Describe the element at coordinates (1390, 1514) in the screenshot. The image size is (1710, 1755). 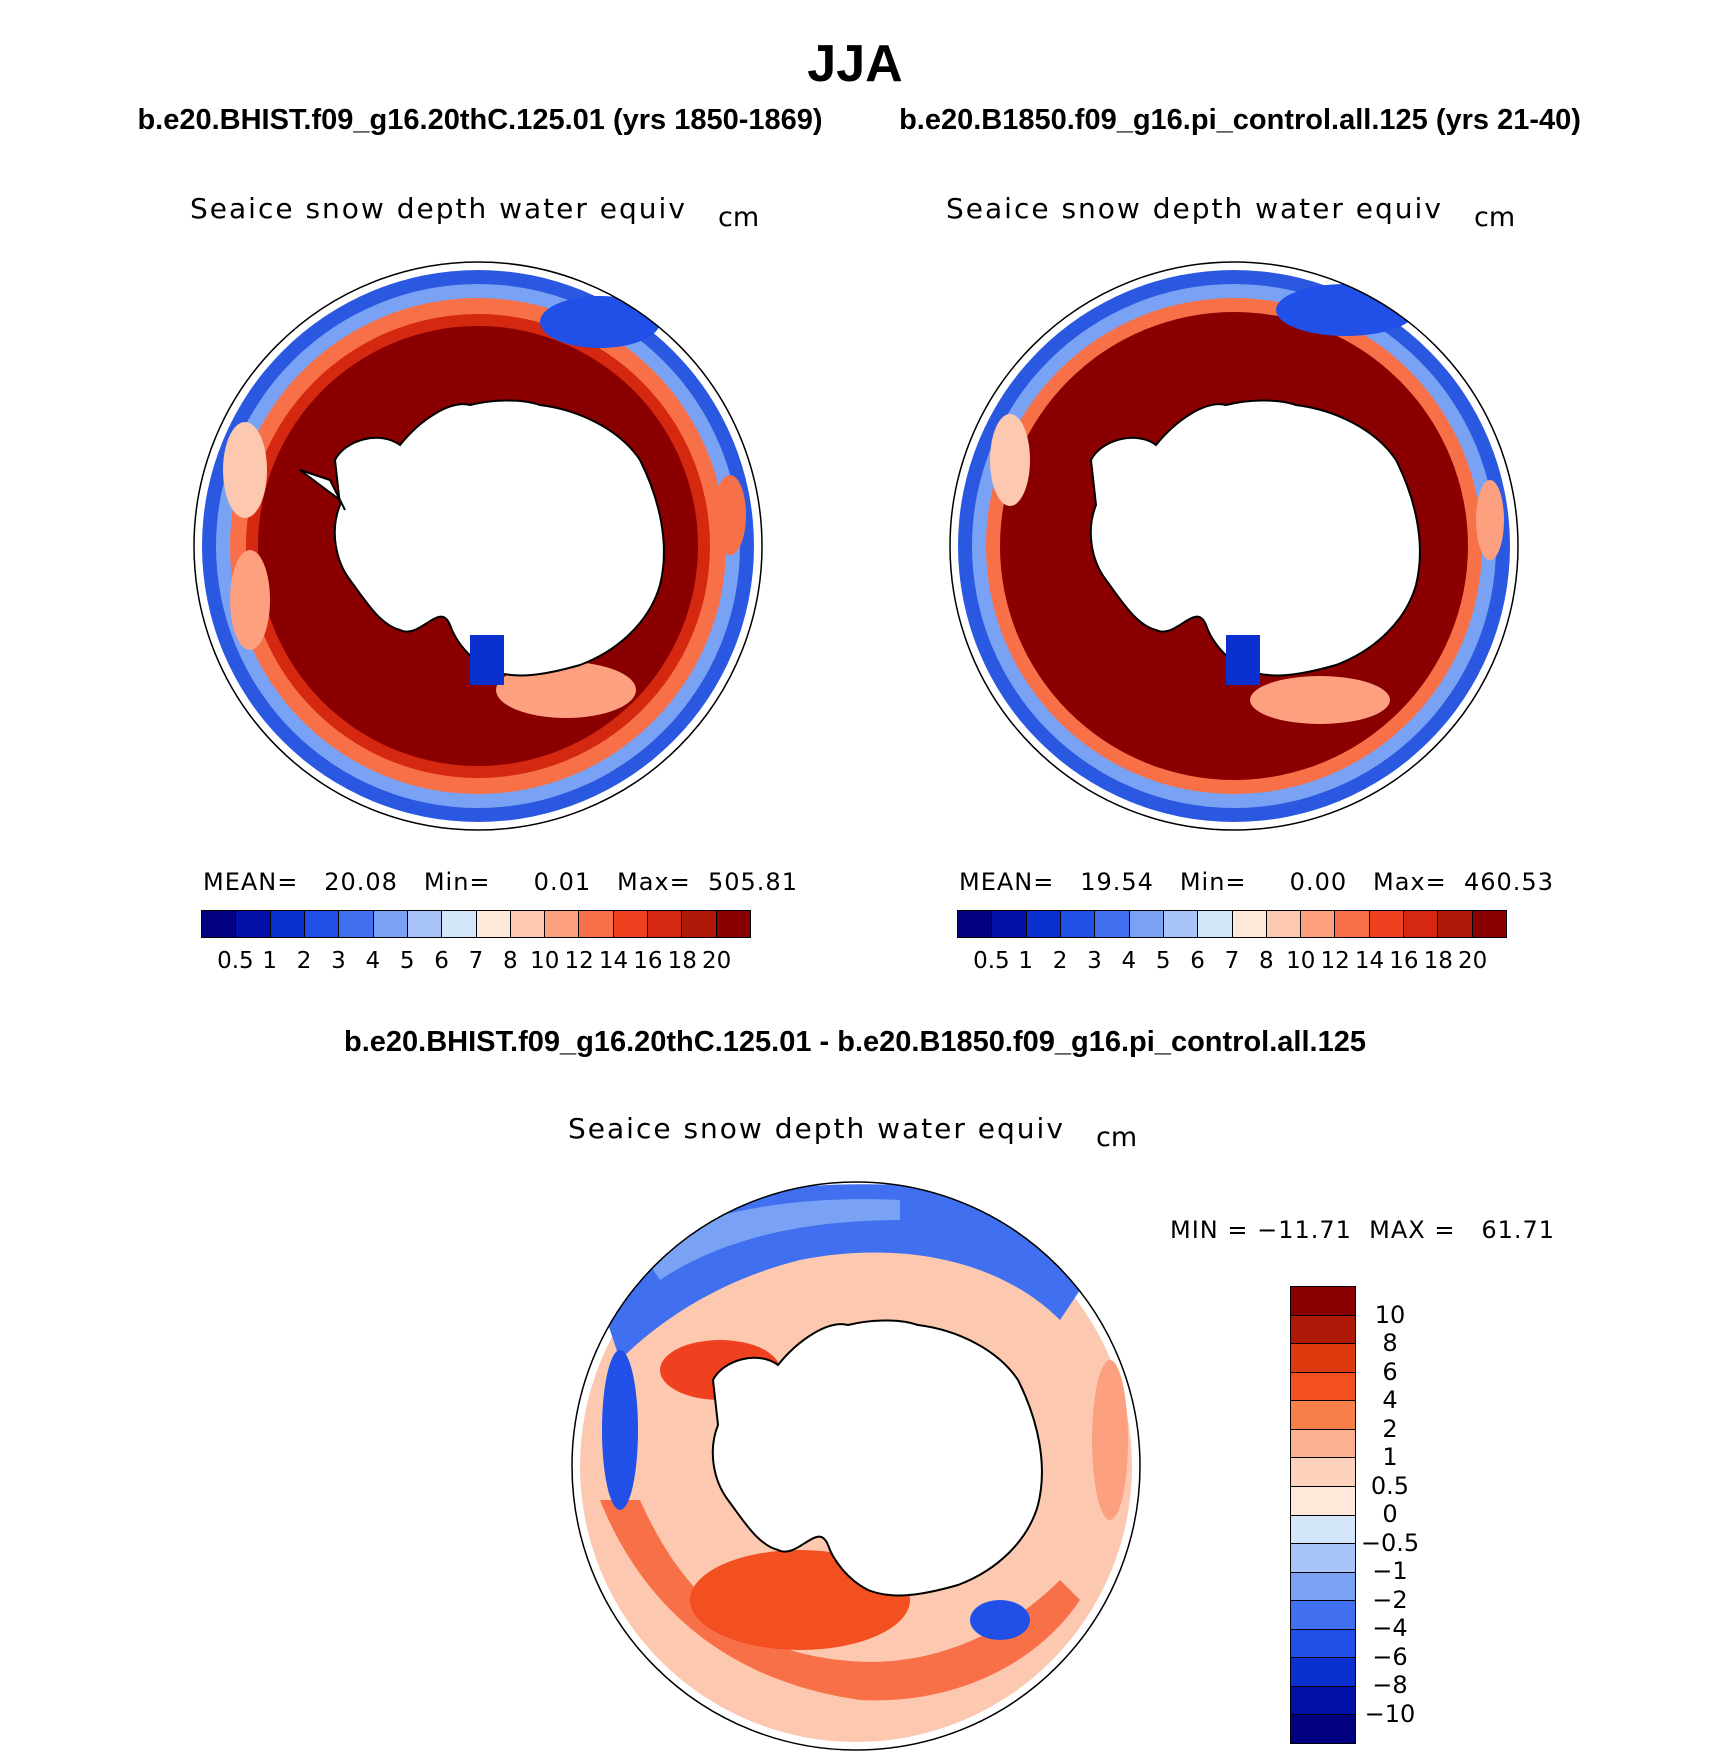
I see `diff-colorbar-tick-label: 0` at that location.